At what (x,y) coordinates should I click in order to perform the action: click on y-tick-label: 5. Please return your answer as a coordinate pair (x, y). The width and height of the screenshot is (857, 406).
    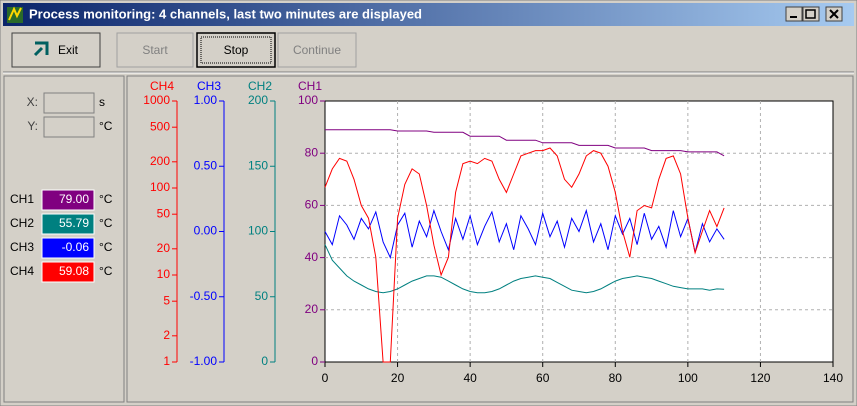
    Looking at the image, I should click on (166, 300).